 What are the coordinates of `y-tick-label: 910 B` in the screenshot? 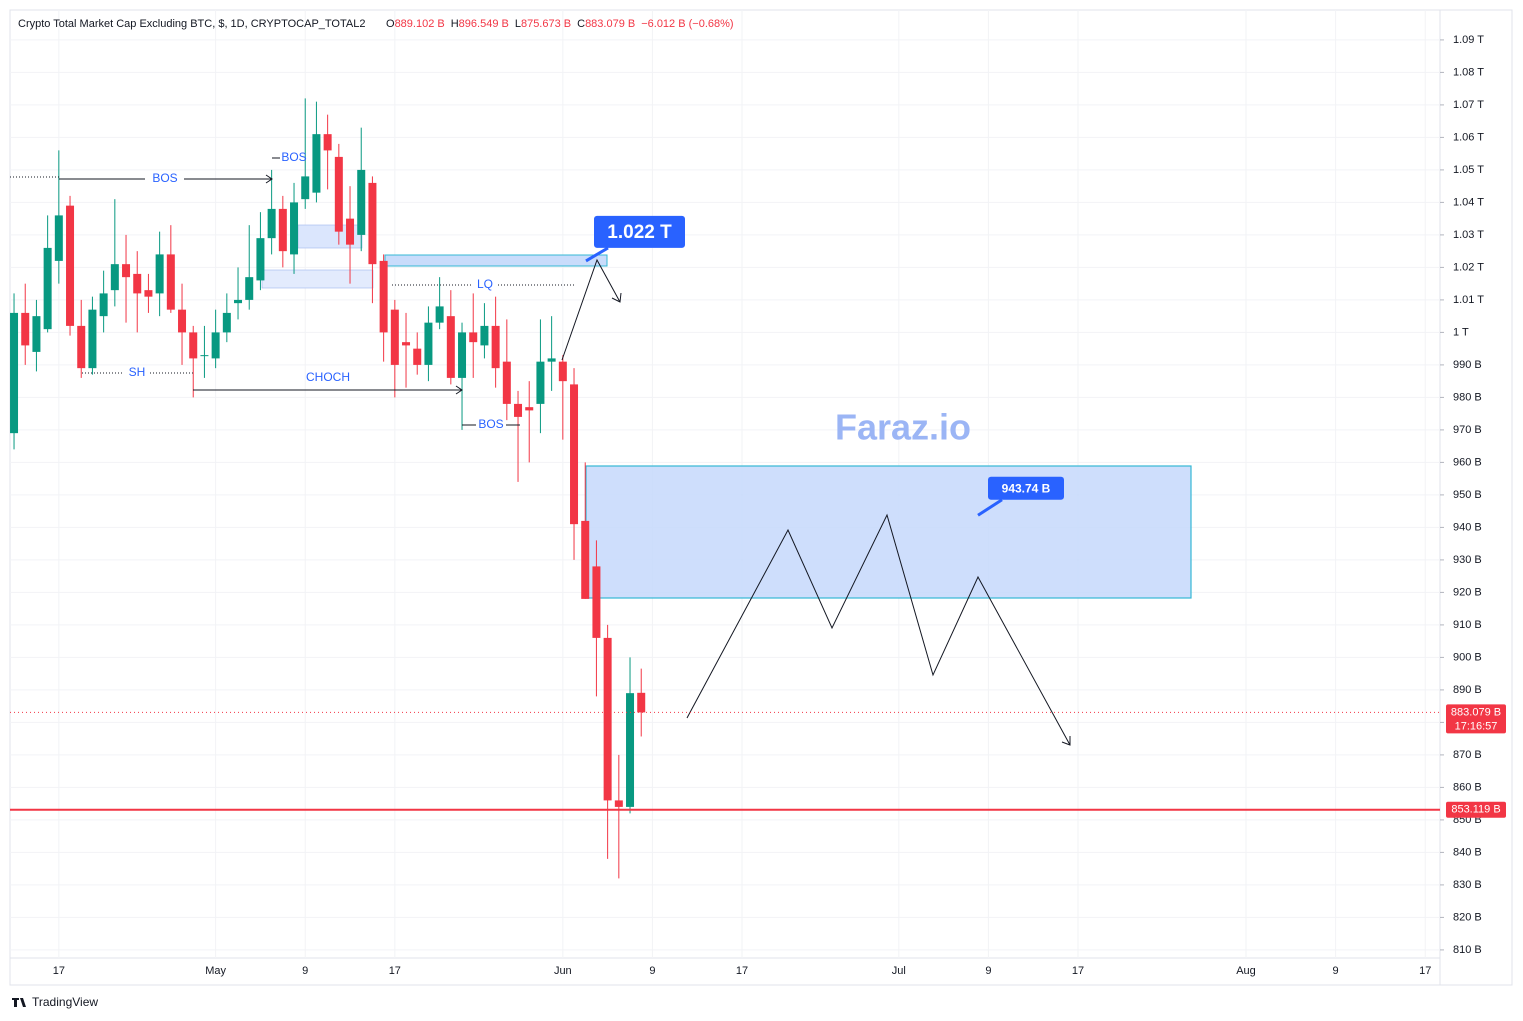 It's located at (1467, 625).